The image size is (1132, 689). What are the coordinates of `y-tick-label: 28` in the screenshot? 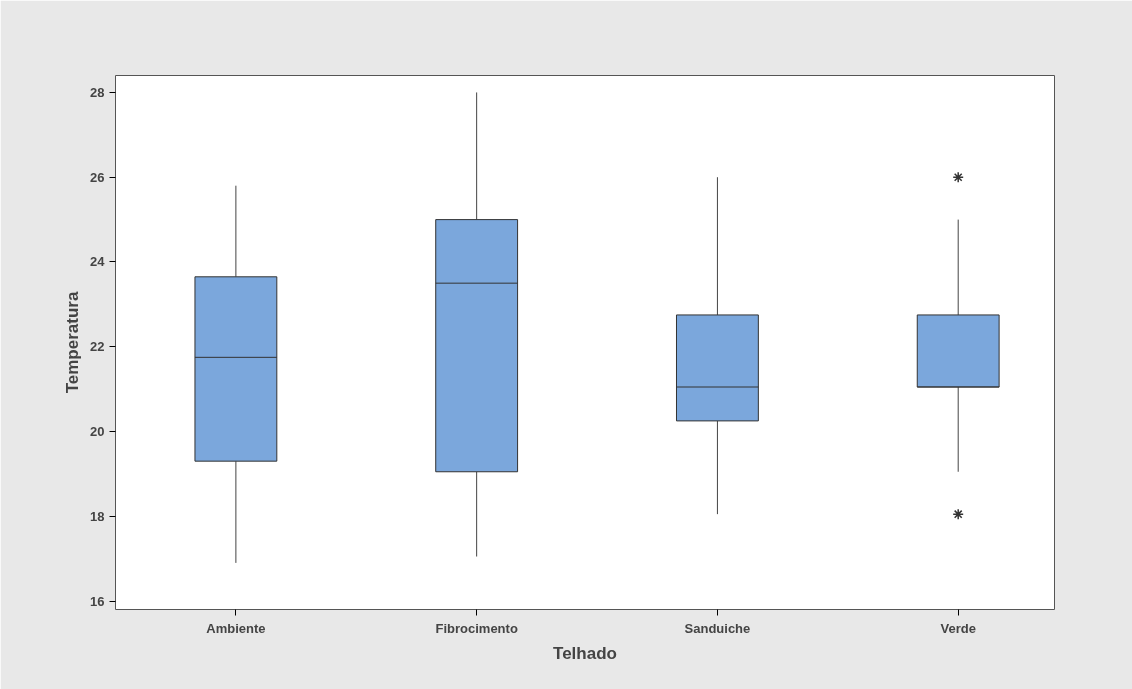 It's located at (97, 92).